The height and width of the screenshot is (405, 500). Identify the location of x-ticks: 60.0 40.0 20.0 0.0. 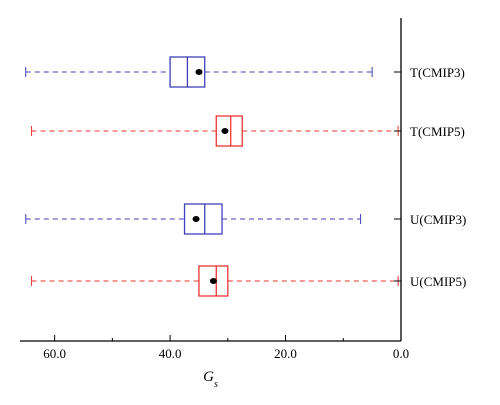
(226, 348).